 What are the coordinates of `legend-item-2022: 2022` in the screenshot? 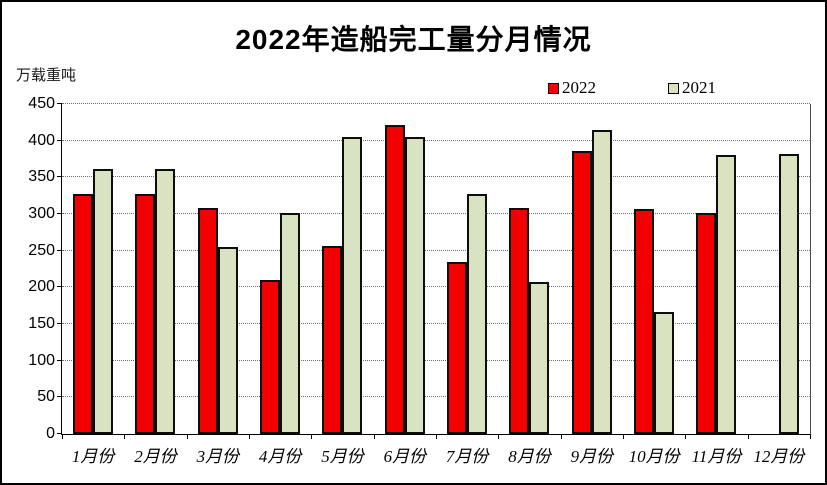 It's located at (572, 88).